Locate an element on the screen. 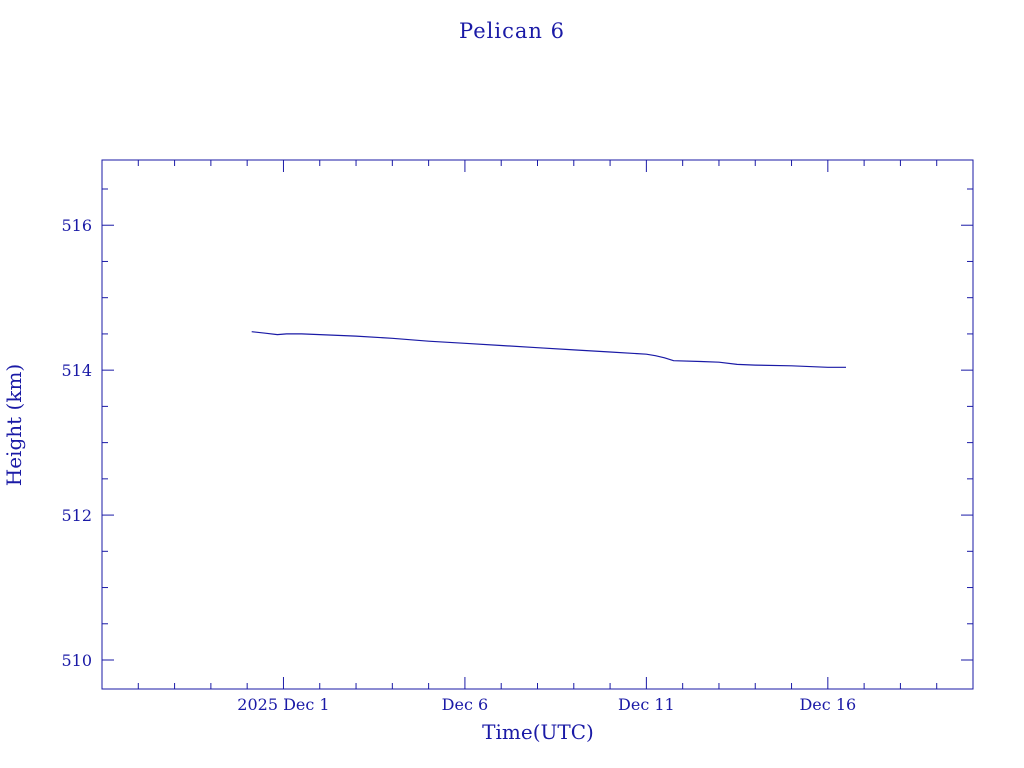 The image size is (1024, 768). x-tick-label: Dec 11 is located at coordinates (646, 704).